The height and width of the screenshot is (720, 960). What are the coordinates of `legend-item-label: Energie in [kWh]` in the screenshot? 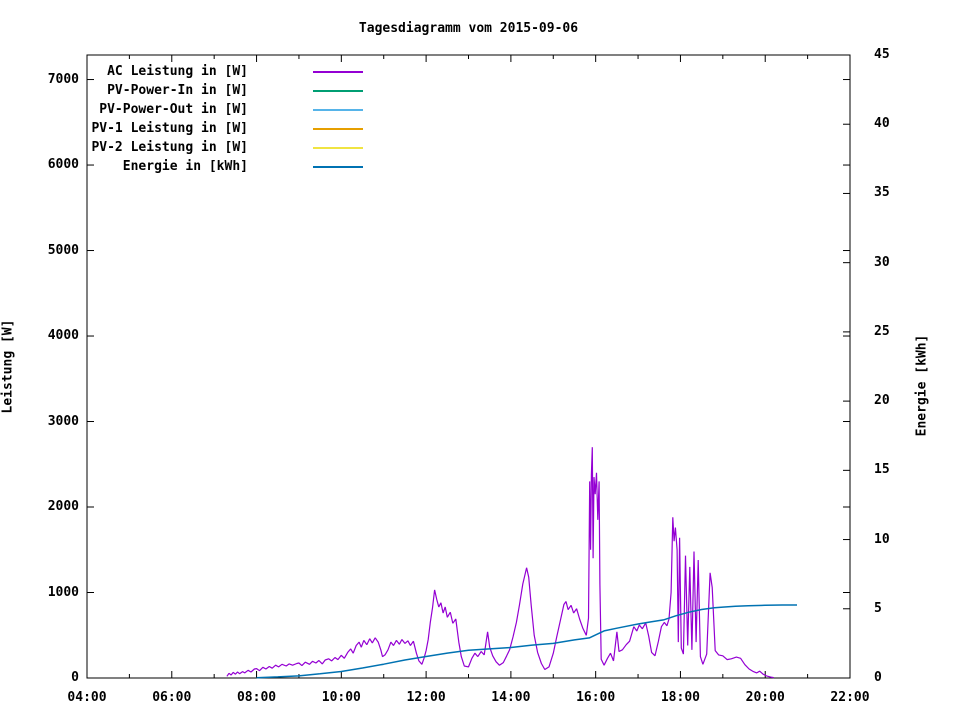 It's located at (185, 166).